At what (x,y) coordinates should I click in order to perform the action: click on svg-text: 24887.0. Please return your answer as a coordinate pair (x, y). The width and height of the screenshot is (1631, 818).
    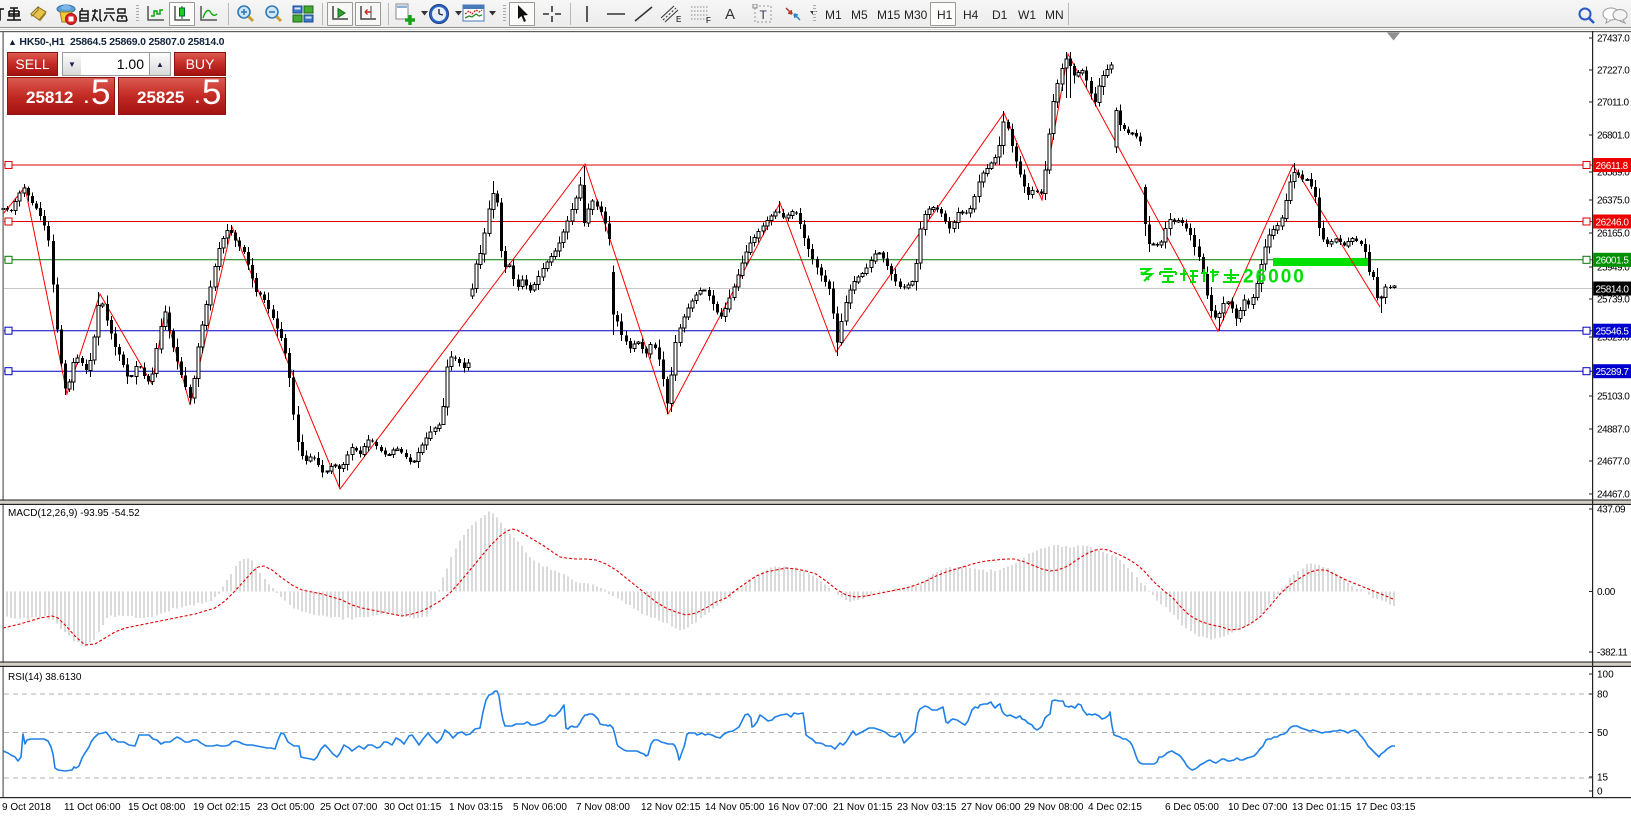
    Looking at the image, I should click on (1613, 430).